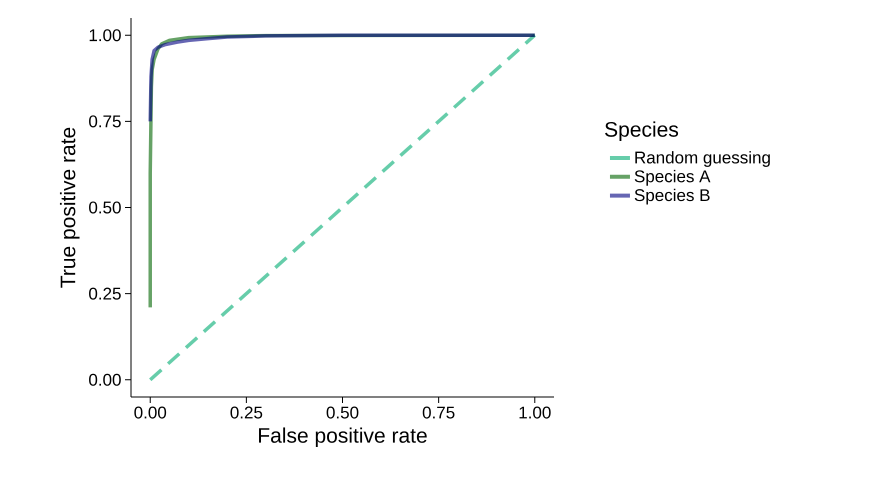 The width and height of the screenshot is (890, 488). Describe the element at coordinates (535, 412) in the screenshot. I see `x-tick-label: 1.00` at that location.